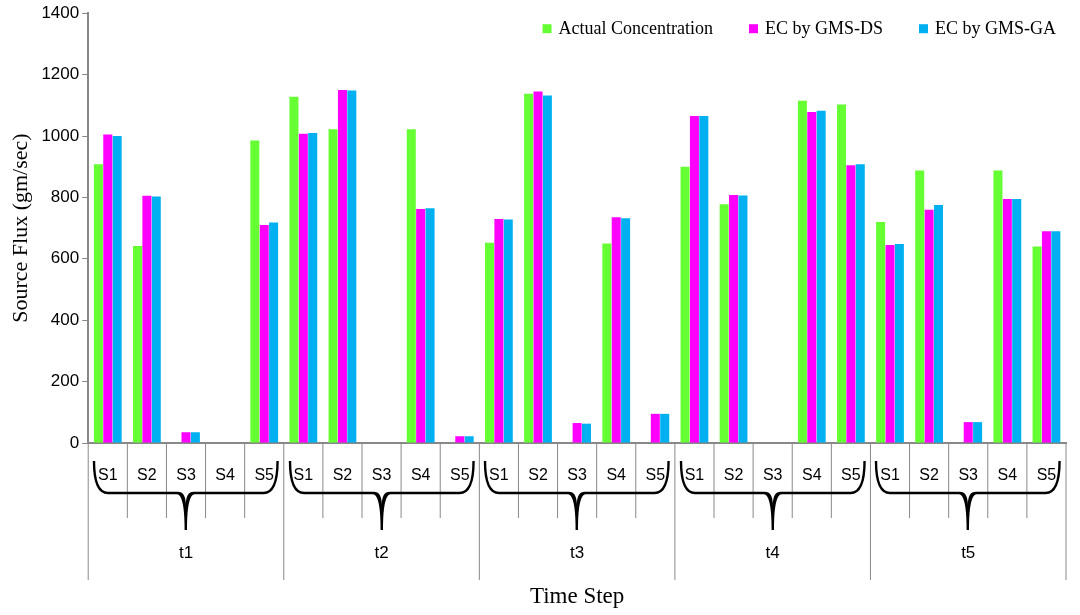 Image resolution: width=1080 pixels, height=615 pixels. What do you see at coordinates (381, 552) in the screenshot?
I see `text: t2` at bounding box center [381, 552].